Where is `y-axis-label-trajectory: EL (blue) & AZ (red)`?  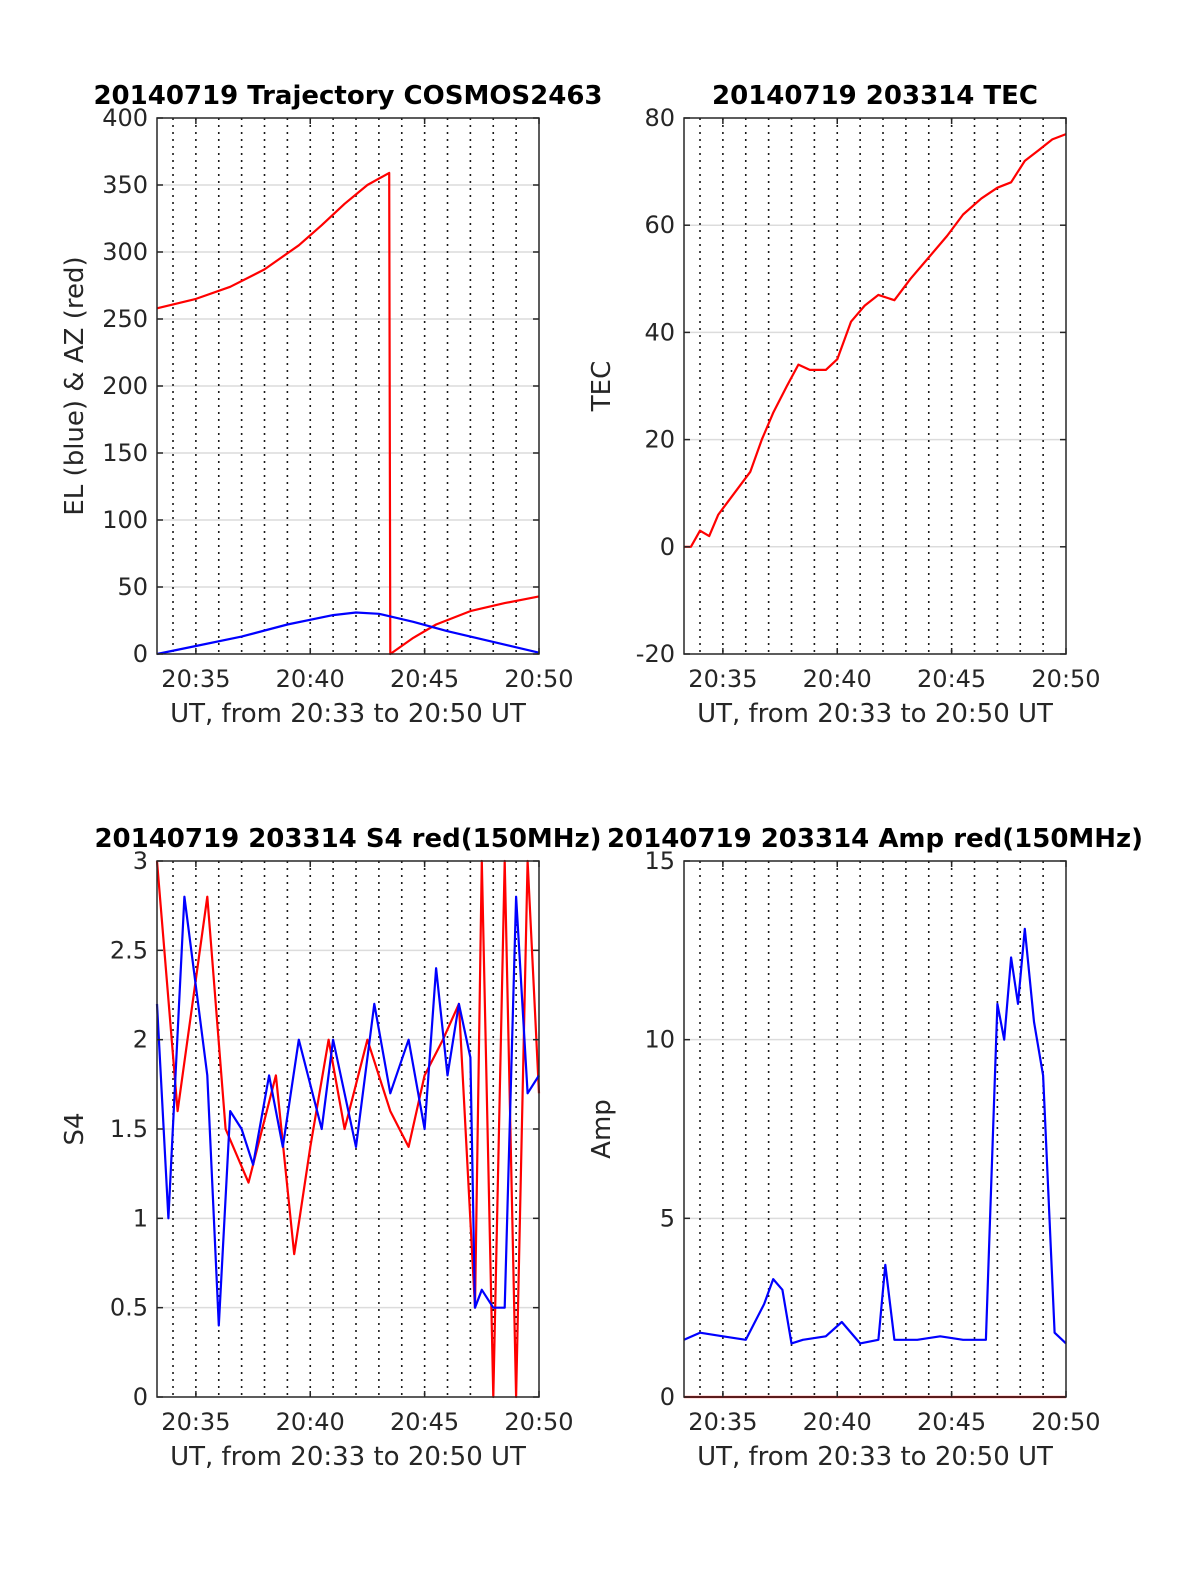
y-axis-label-trajectory: EL (blue) & AZ (red) is located at coordinates (75, 385).